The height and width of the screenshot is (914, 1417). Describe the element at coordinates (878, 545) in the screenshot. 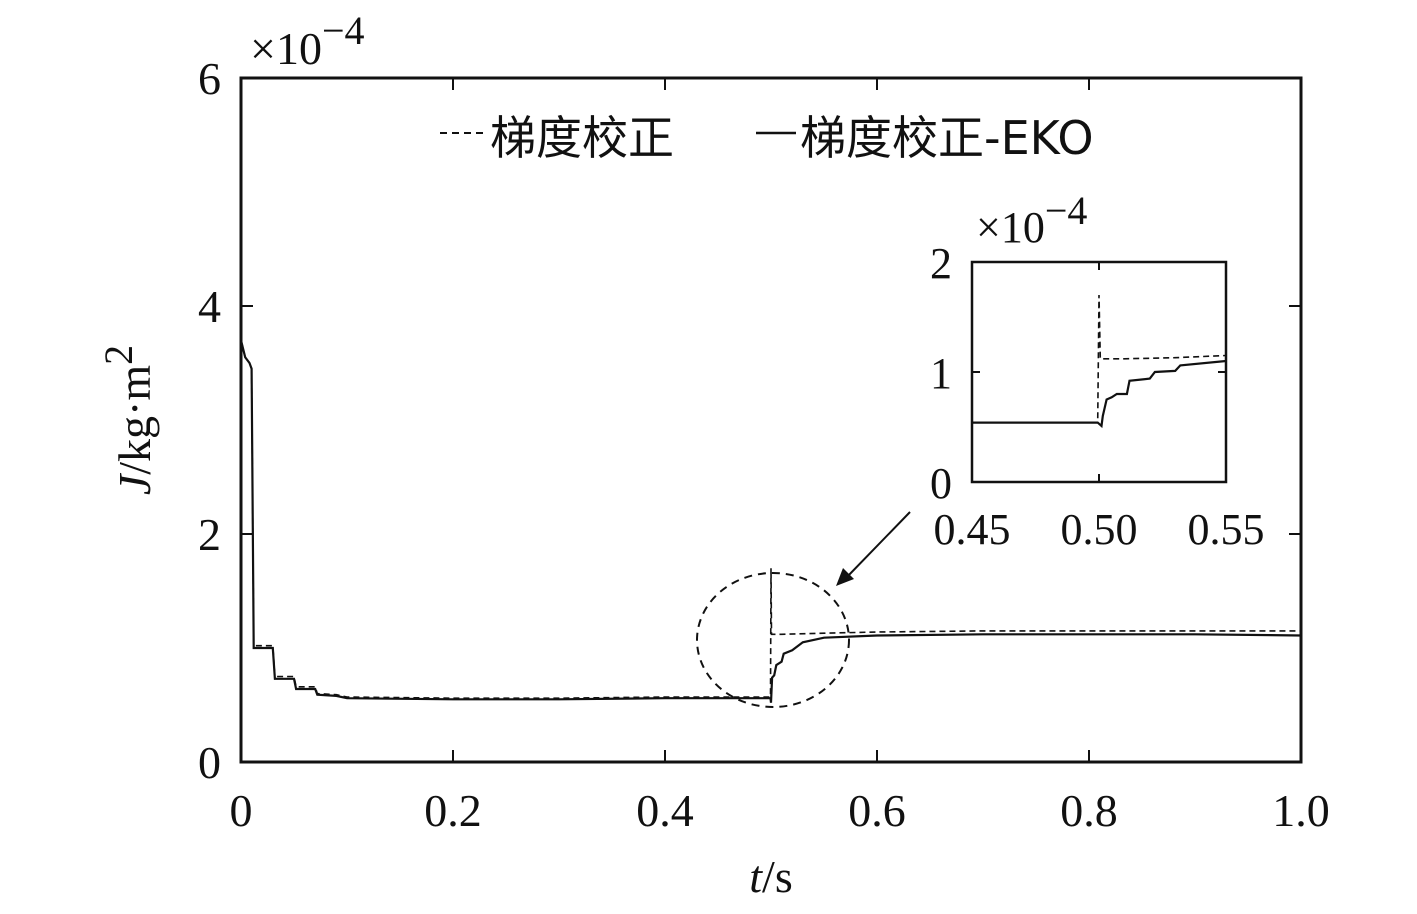

I see `zoom-arrow` at that location.